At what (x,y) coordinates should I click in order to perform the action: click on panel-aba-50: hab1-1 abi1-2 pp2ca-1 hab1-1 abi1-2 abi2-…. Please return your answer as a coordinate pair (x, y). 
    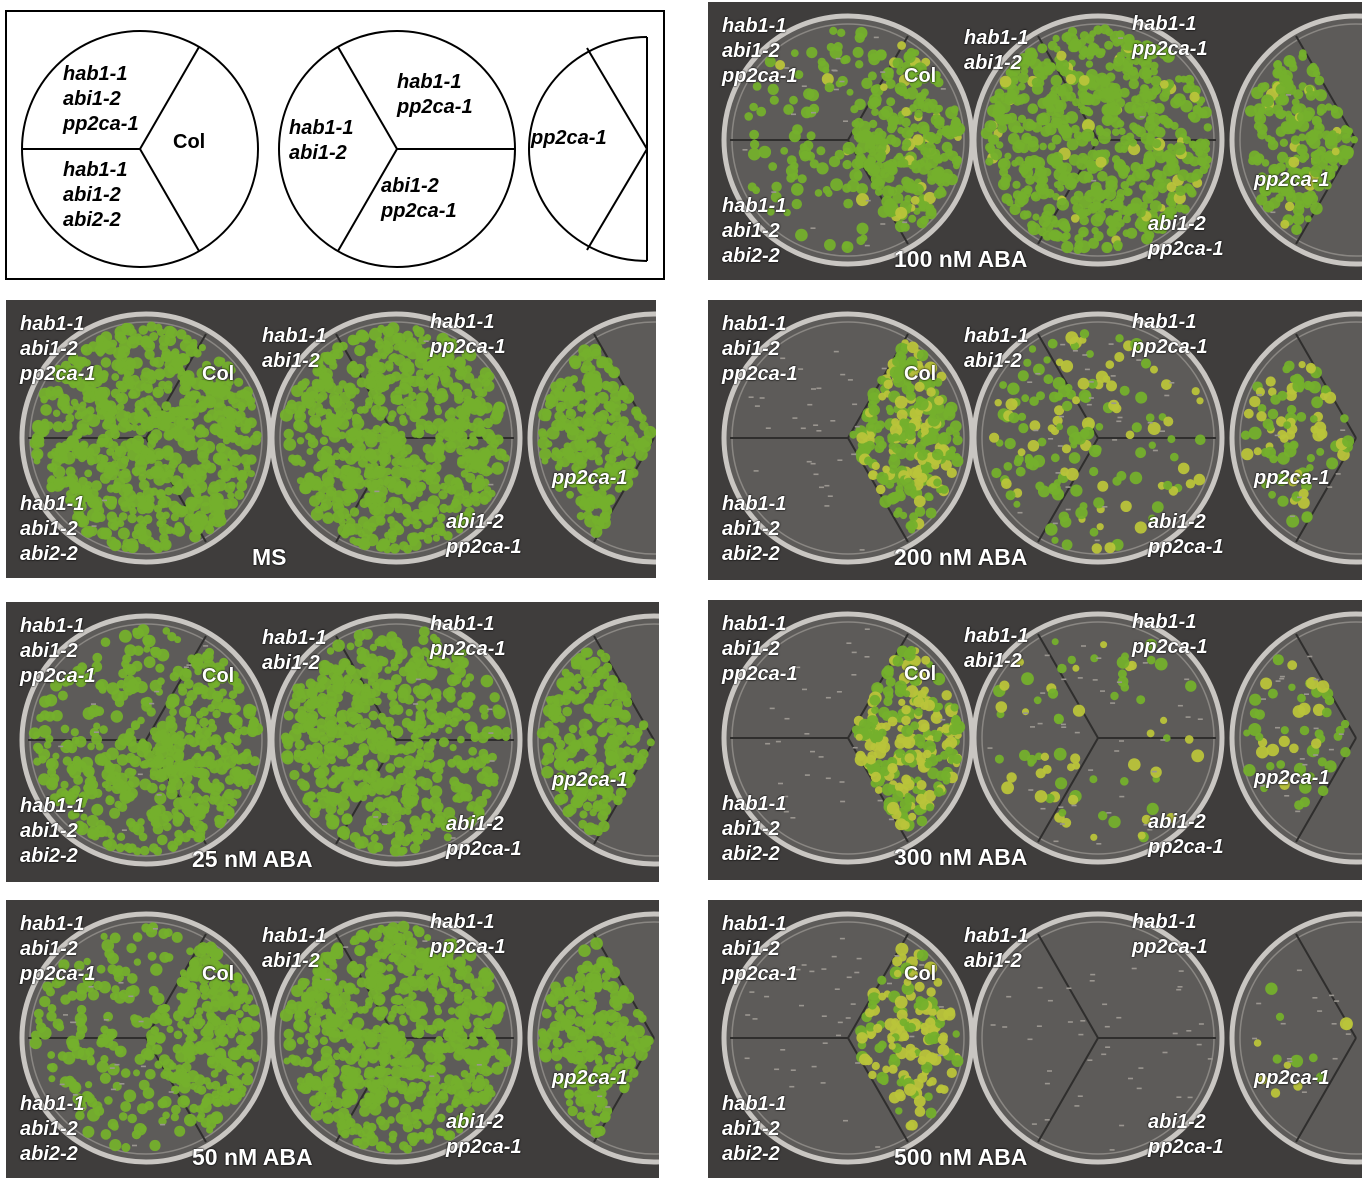
    Looking at the image, I should click on (332, 1039).